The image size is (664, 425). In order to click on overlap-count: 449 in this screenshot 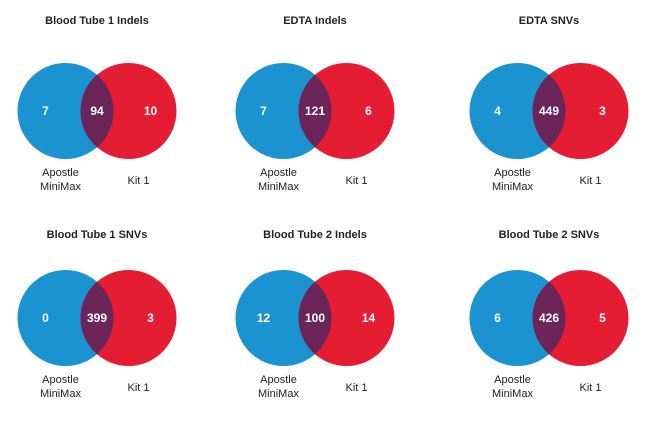, I will do `click(549, 111)`.